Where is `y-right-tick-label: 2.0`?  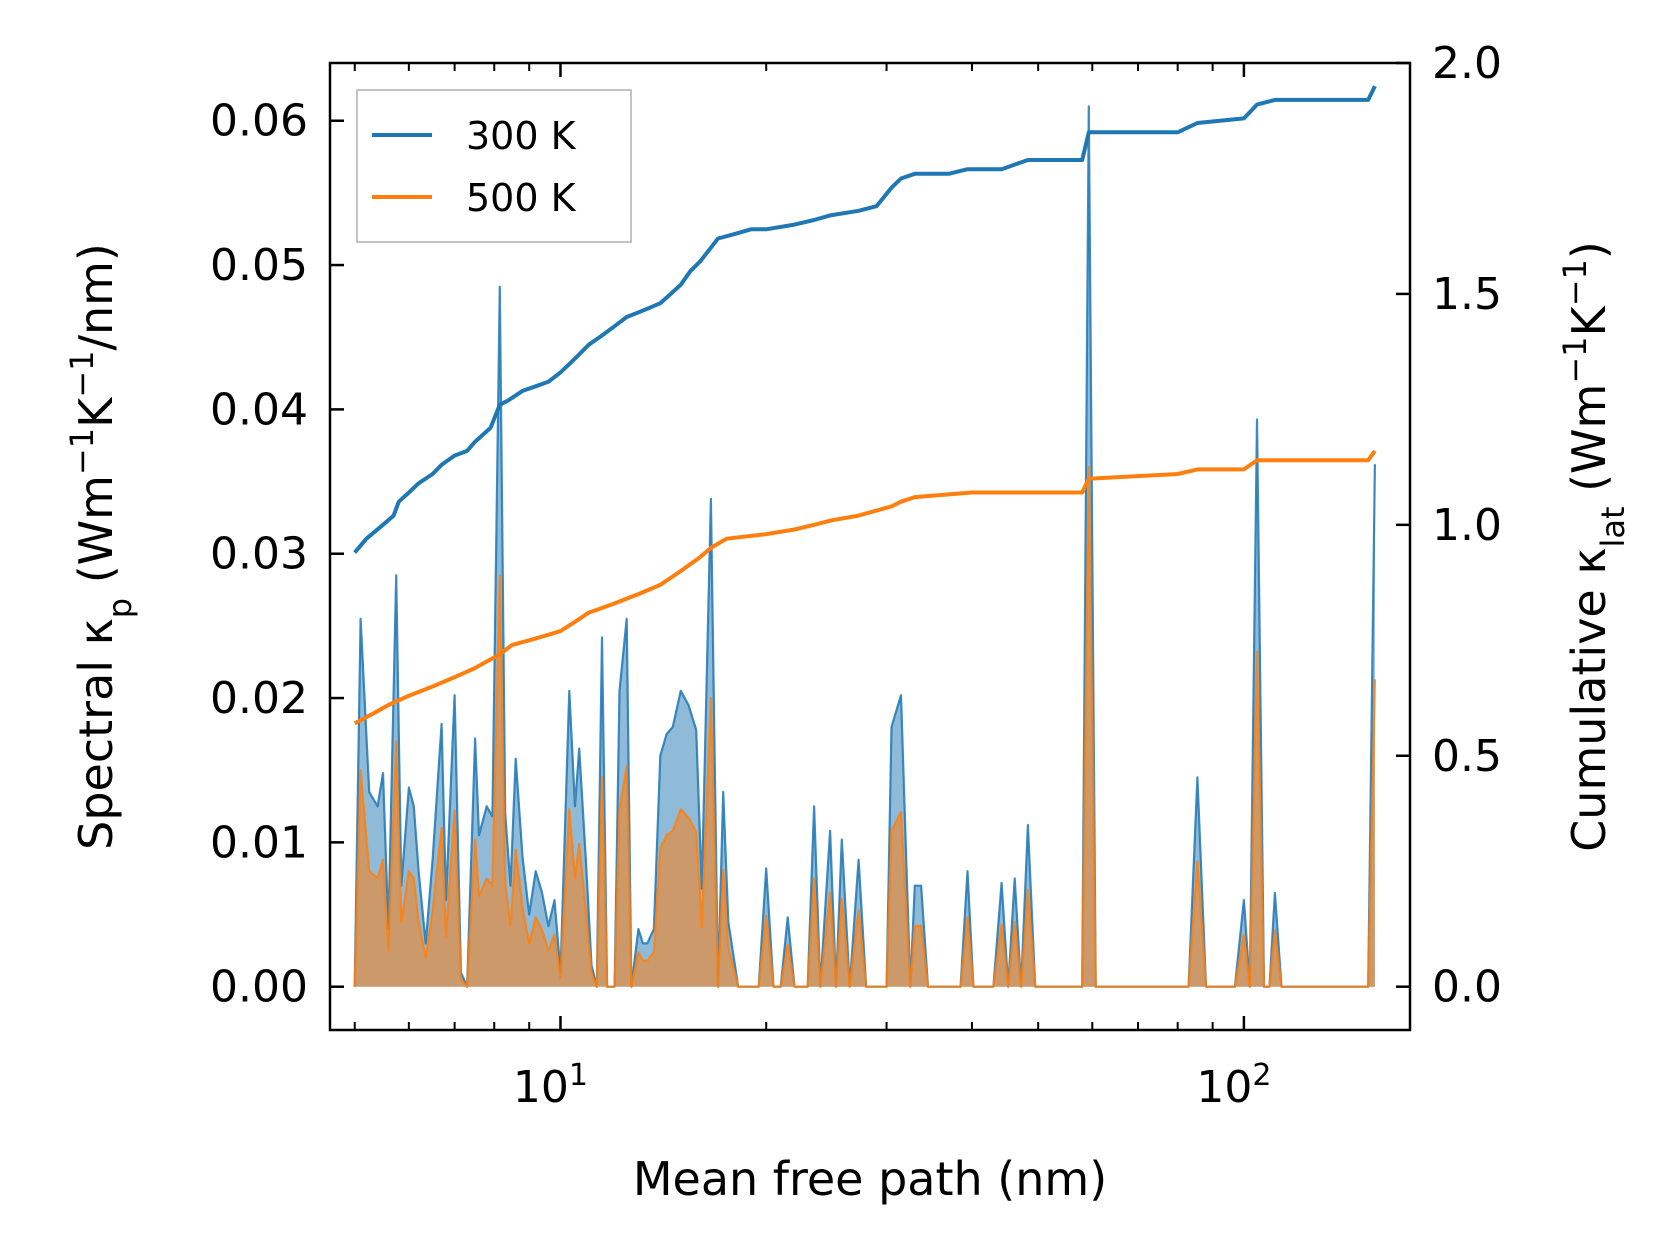
y-right-tick-label: 2.0 is located at coordinates (1467, 63).